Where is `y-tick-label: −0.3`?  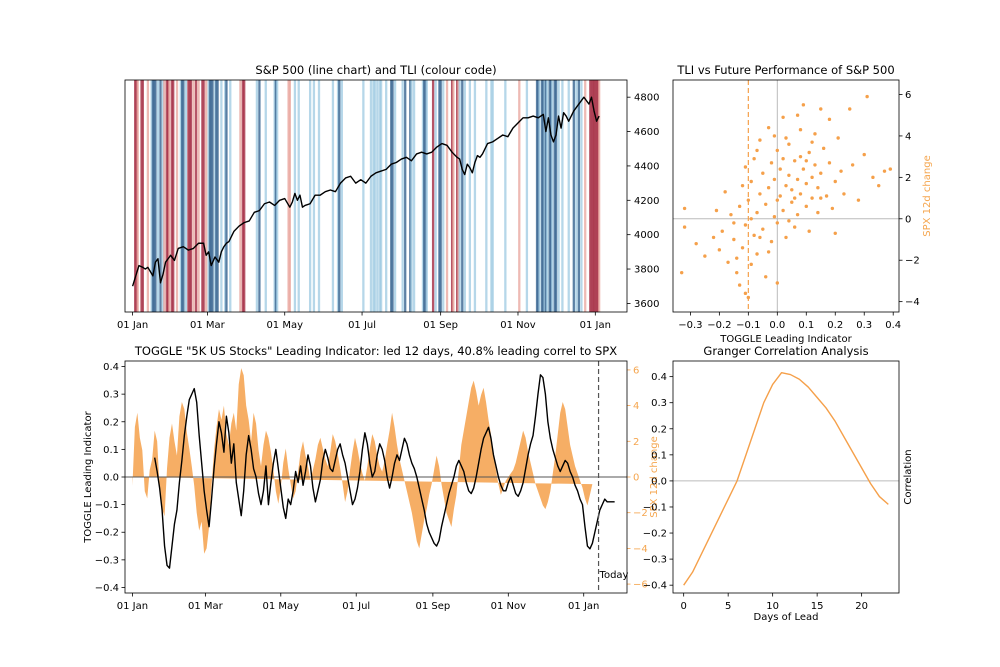
y-tick-label: −0.3 is located at coordinates (655, 560).